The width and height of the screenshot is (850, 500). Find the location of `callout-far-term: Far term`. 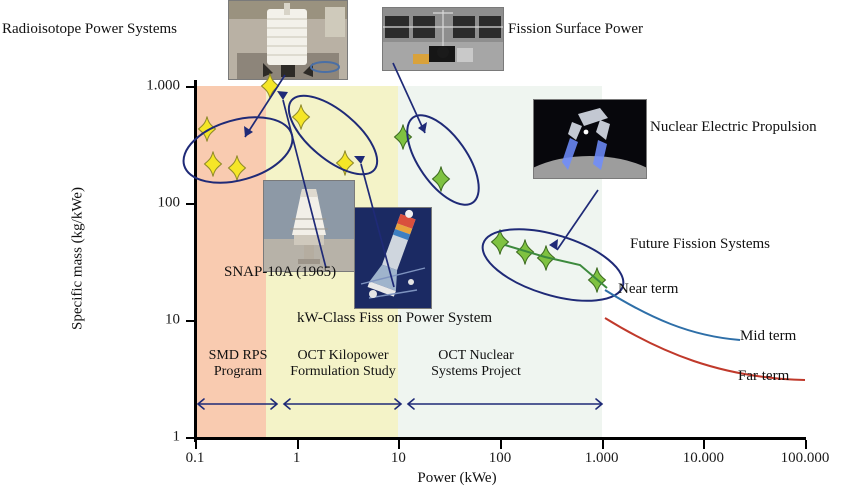

callout-far-term: Far term is located at coordinates (764, 376).